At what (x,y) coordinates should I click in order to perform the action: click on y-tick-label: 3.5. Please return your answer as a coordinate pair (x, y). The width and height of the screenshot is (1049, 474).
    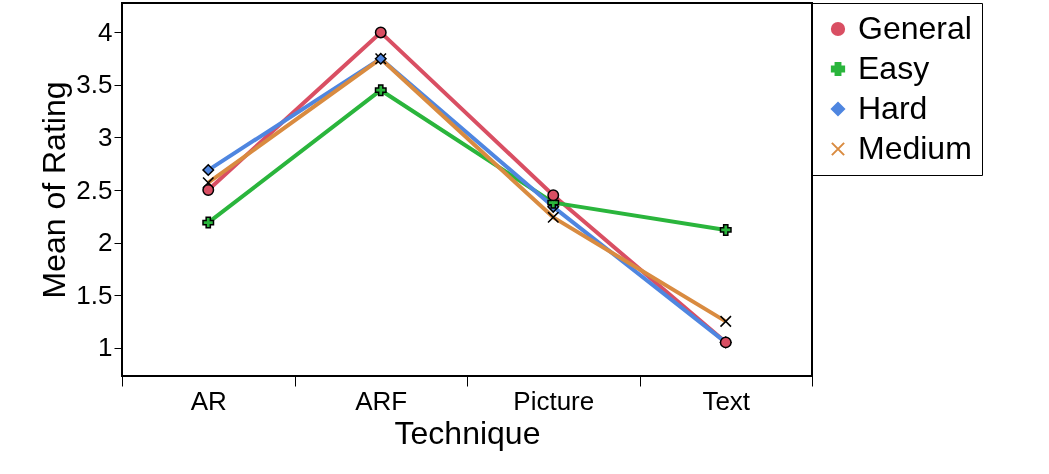
    Looking at the image, I should click on (94, 84).